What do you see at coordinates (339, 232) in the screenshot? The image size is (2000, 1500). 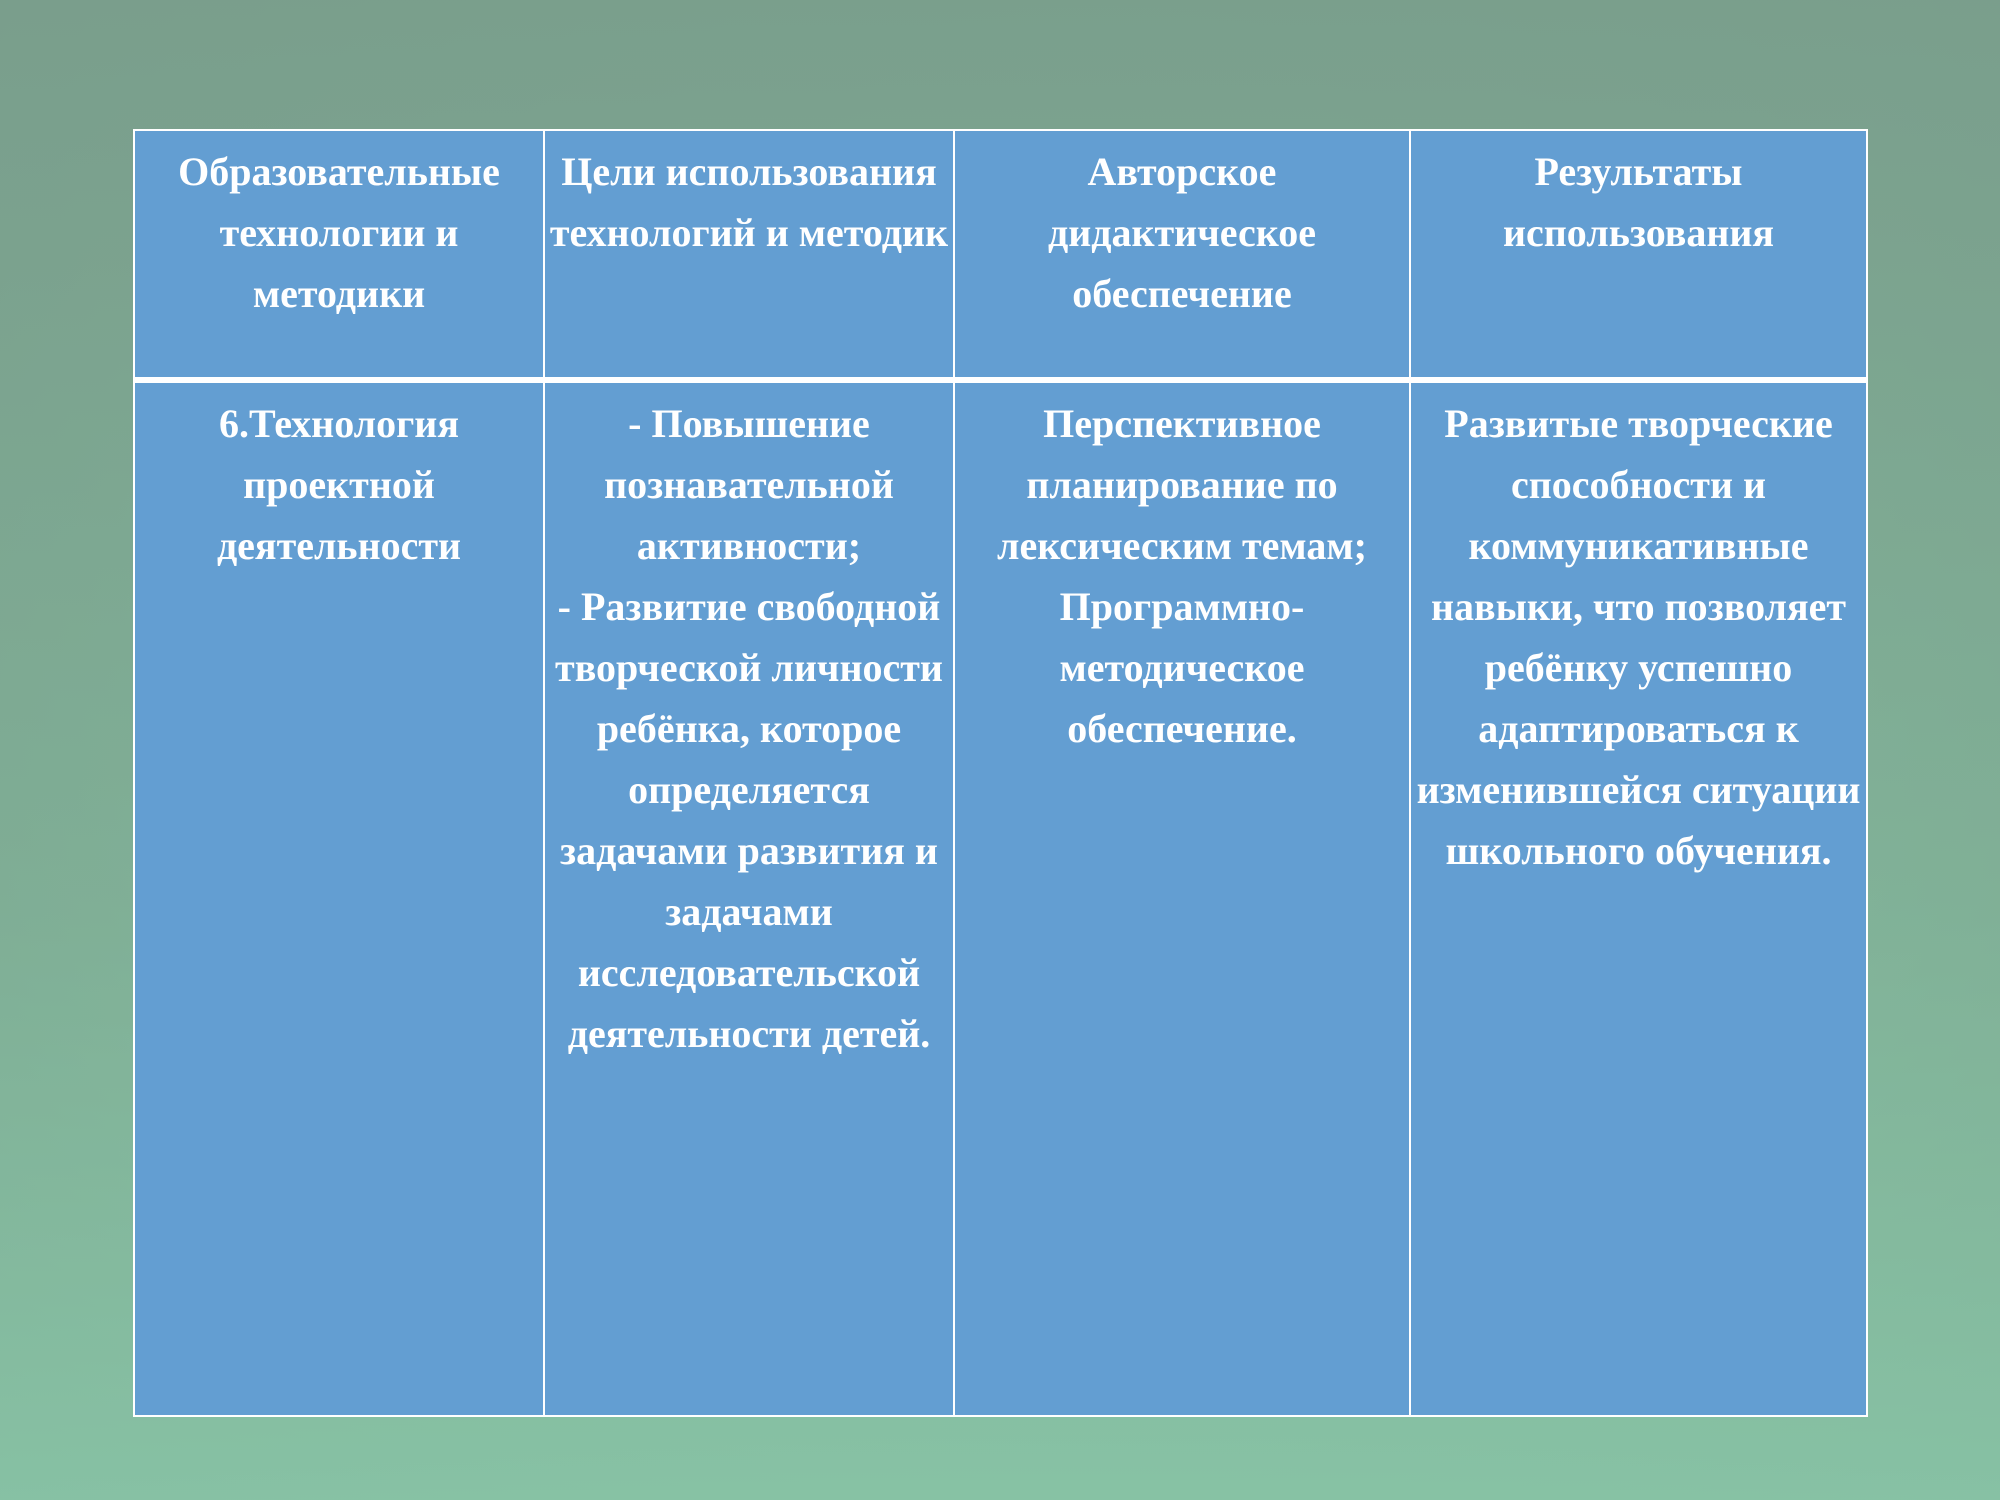 I see `header-text: Образовательные технологии и методики` at bounding box center [339, 232].